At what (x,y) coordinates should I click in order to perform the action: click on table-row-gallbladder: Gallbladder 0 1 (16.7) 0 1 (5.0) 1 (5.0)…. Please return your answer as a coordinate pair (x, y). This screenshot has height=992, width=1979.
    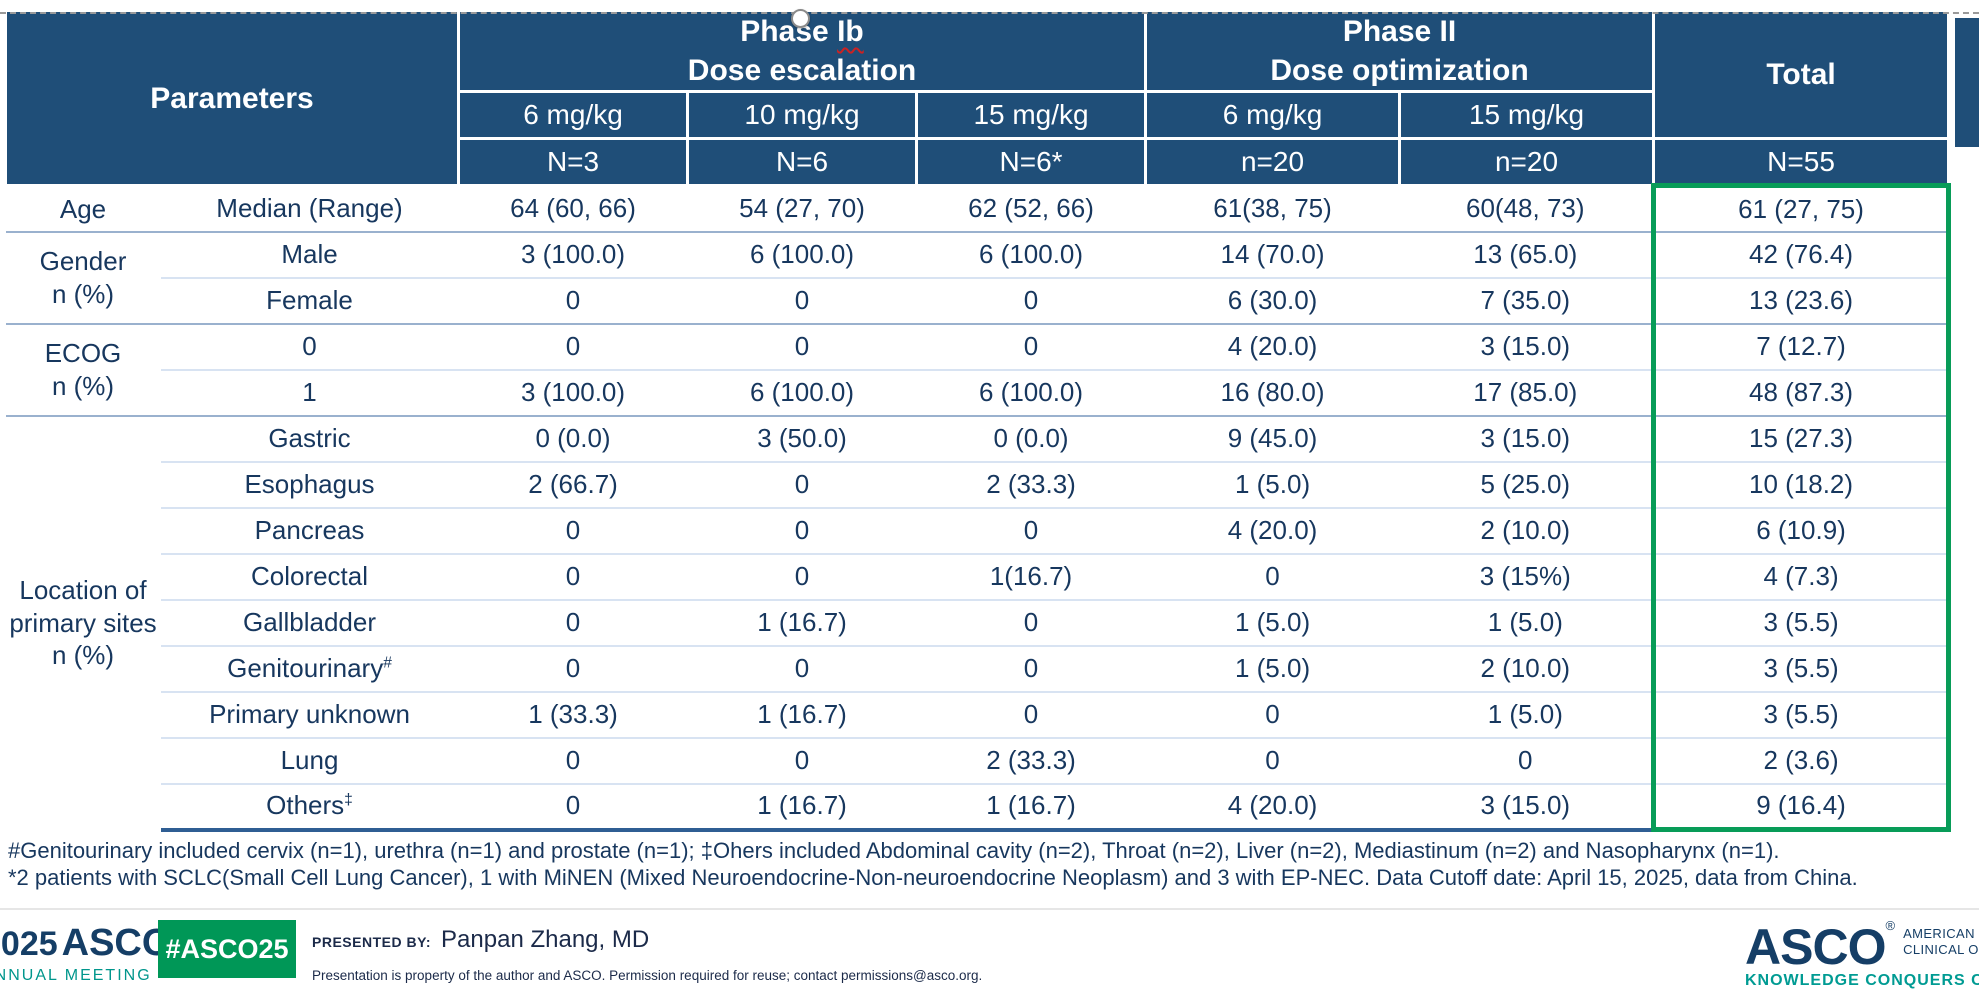
    Looking at the image, I should click on (979, 622).